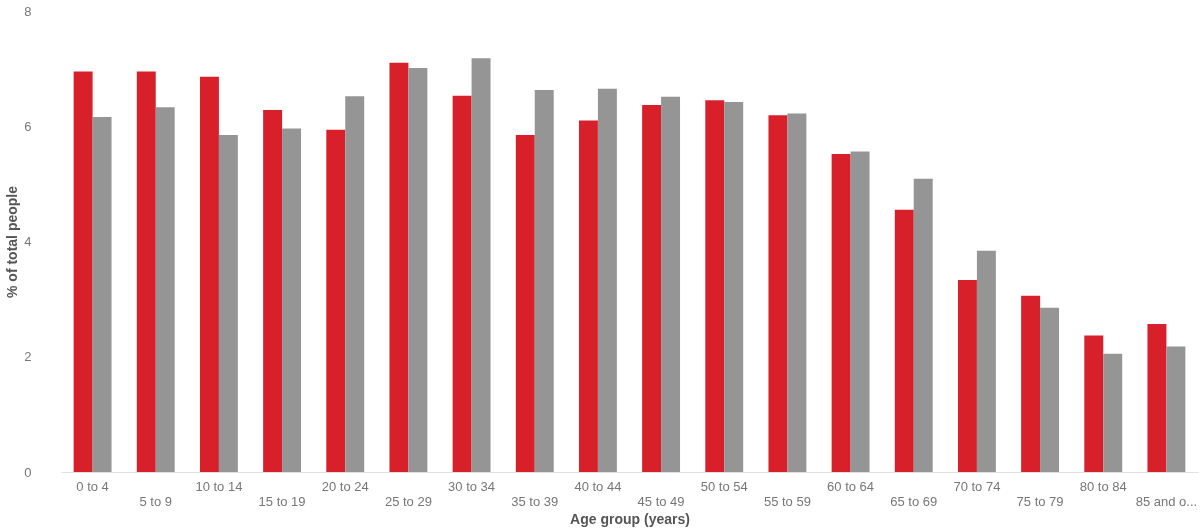  I want to click on x-tick-label: 55 to 59, so click(787, 501).